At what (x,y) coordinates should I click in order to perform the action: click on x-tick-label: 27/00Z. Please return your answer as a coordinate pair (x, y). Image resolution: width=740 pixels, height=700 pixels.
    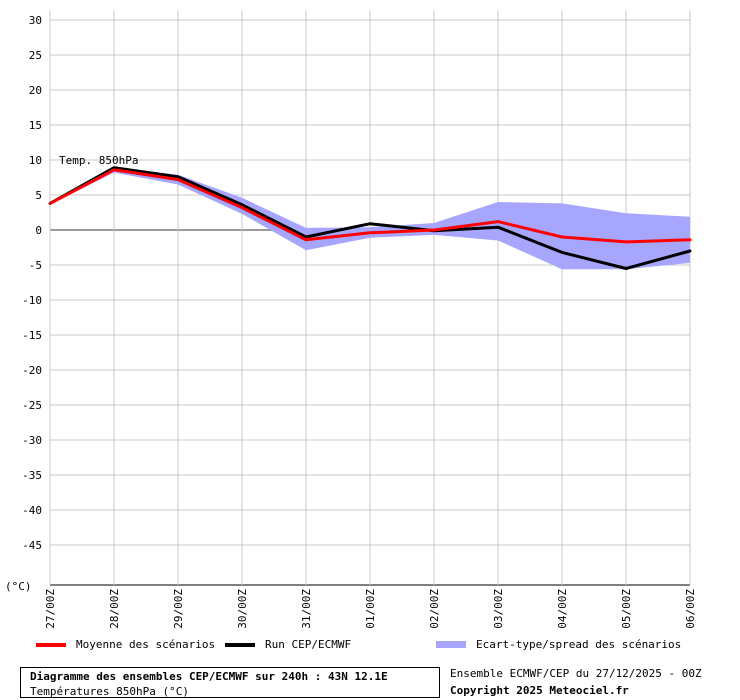
    Looking at the image, I should click on (50, 609).